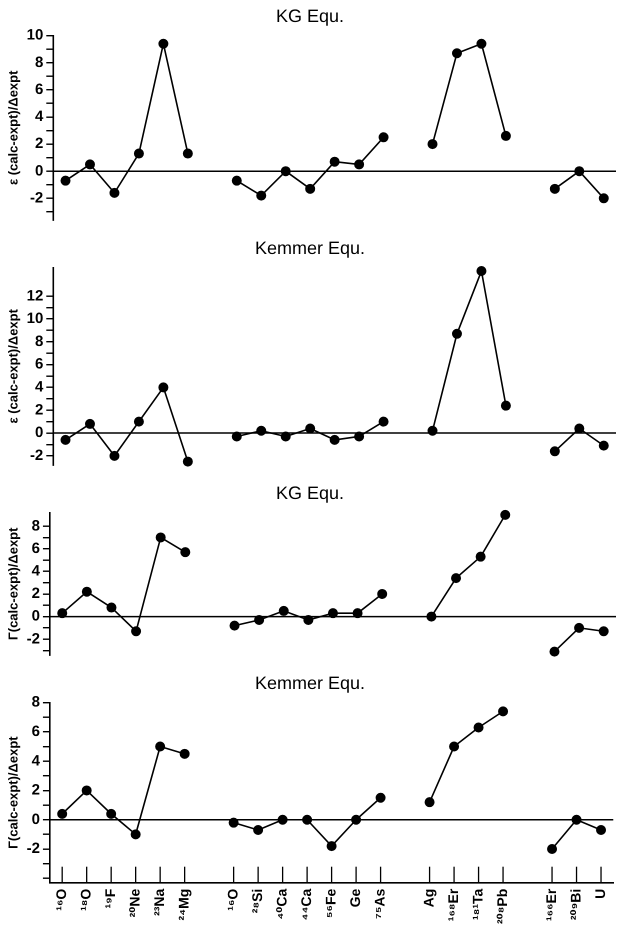  Describe the element at coordinates (110, 898) in the screenshot. I see `x-tick-label: ¹⁹F` at that location.